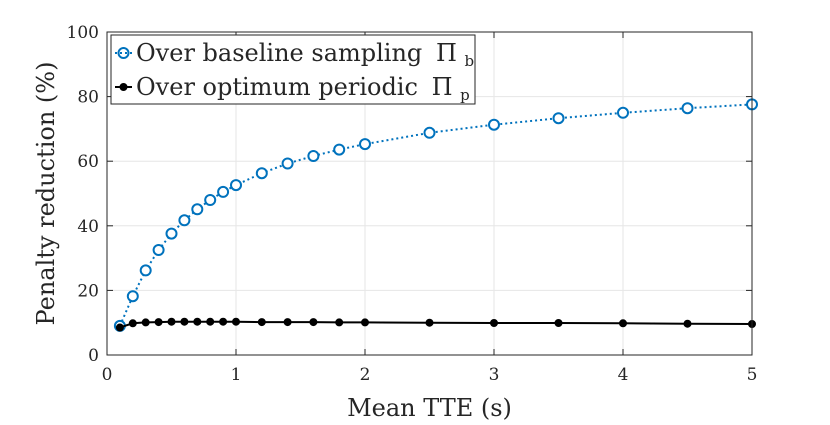 The width and height of the screenshot is (830, 425). I want to click on legend-label-periodic: Over optimum periodic Π p, so click(303, 88).